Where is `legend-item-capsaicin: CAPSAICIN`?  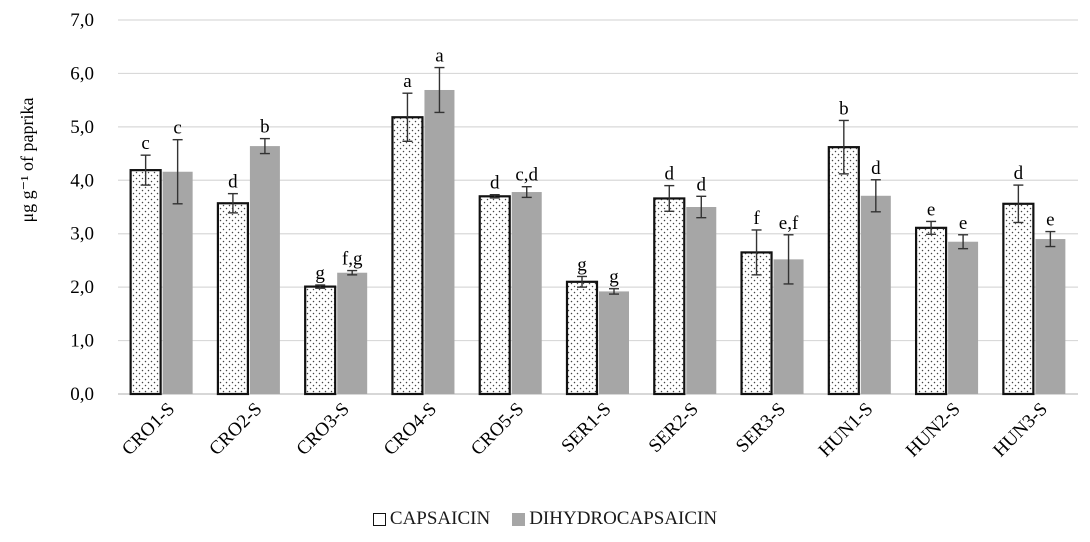 legend-item-capsaicin: CAPSAICIN is located at coordinates (431, 519).